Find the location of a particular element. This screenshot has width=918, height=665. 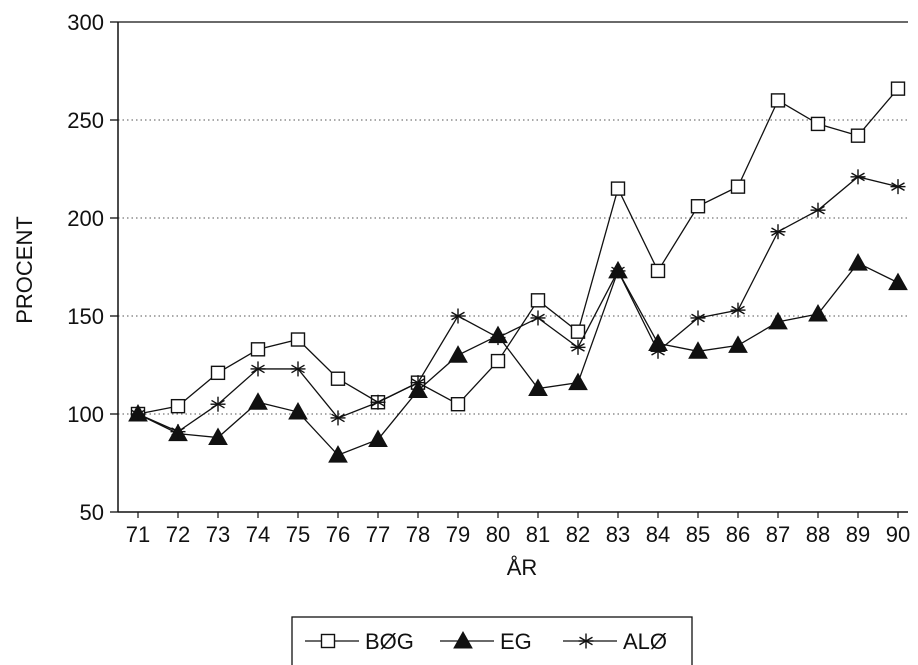

y-tick-label: 200 is located at coordinates (85, 218).